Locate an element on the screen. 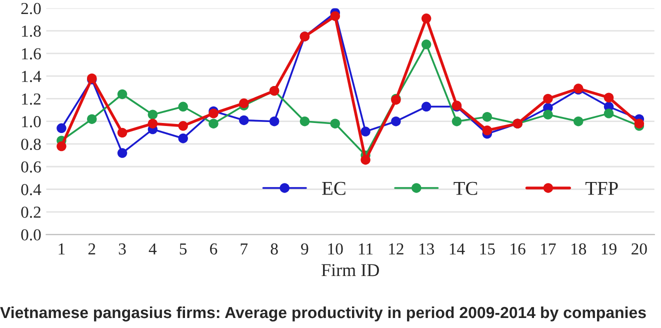 This screenshot has width=661, height=328. x-tick-label: 5 is located at coordinates (183, 249).